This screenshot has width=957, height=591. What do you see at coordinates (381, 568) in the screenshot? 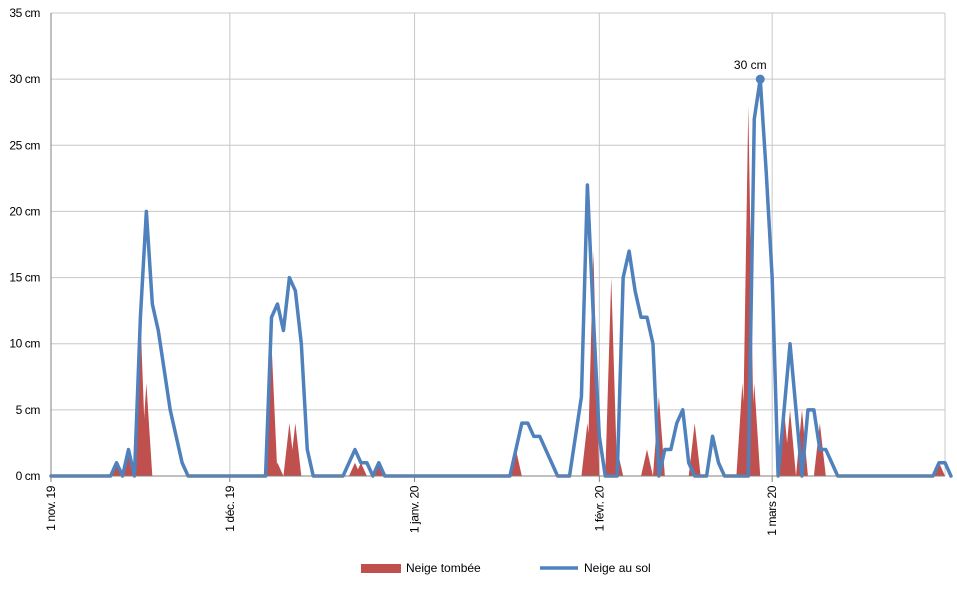
I see `legend-swatch-neige-tombee` at bounding box center [381, 568].